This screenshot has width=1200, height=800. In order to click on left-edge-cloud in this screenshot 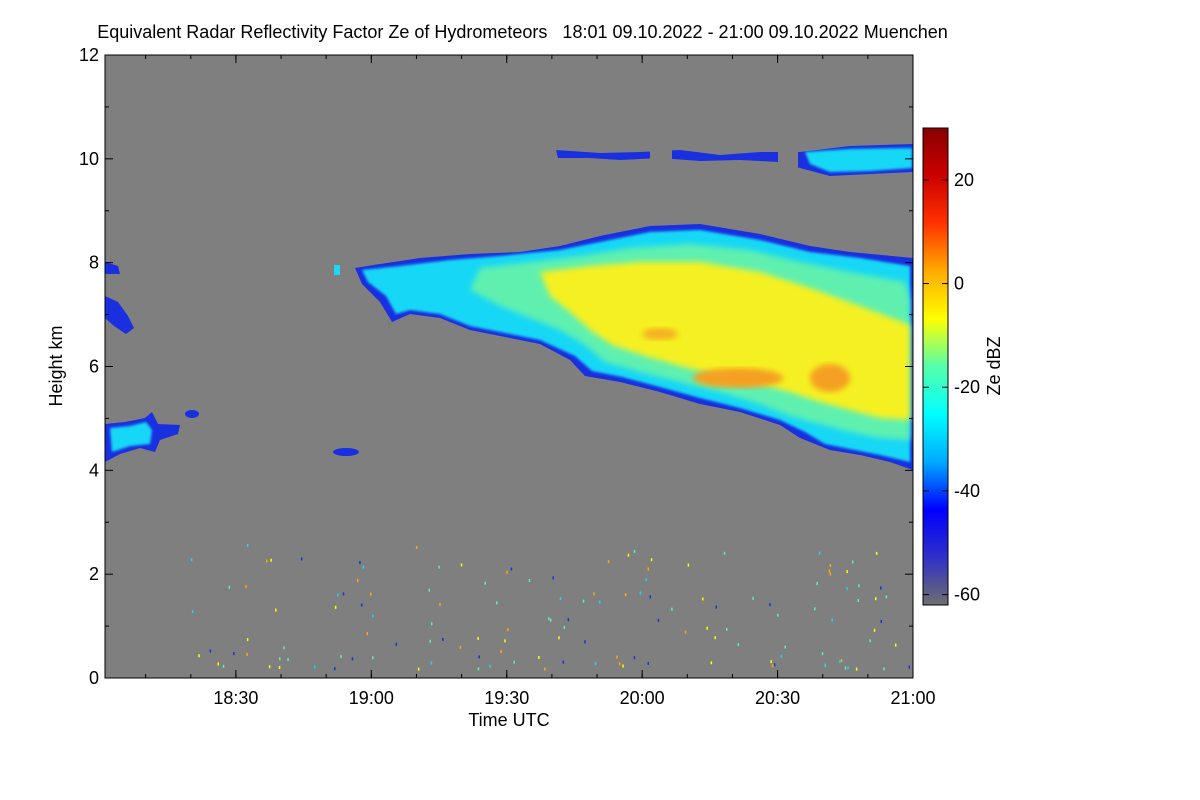, I will do `click(119, 315)`.